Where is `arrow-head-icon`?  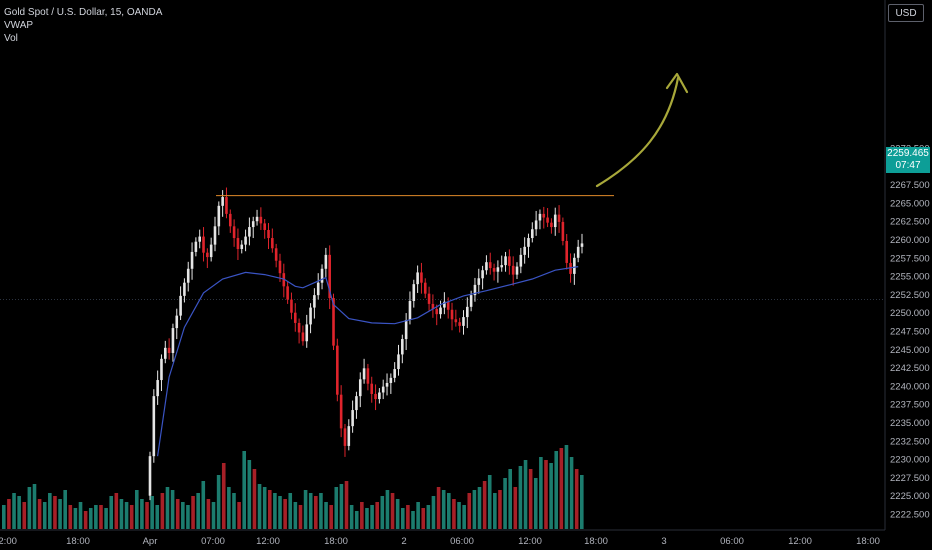 arrow-head-icon is located at coordinates (677, 83).